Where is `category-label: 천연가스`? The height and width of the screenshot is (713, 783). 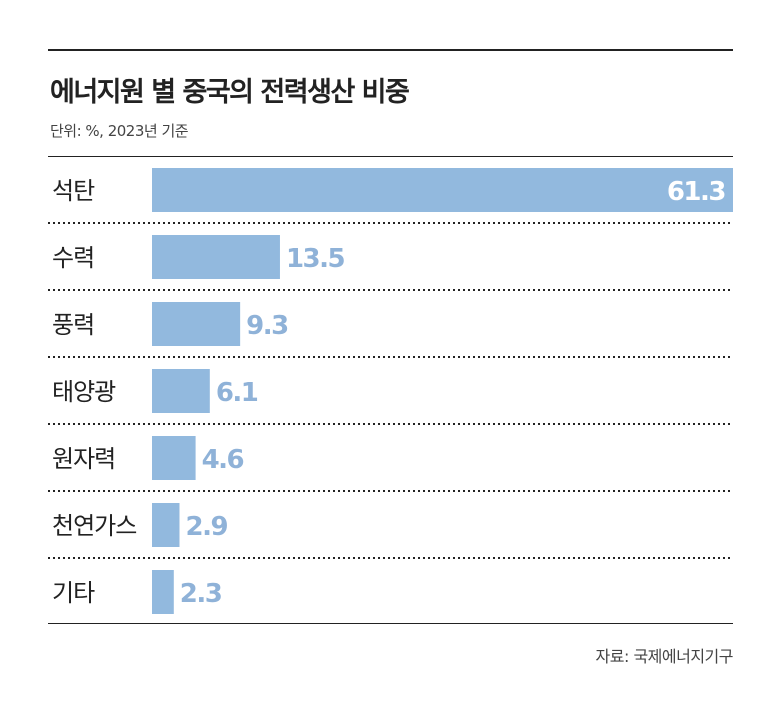
category-label: 천연가스 is located at coordinates (94, 526).